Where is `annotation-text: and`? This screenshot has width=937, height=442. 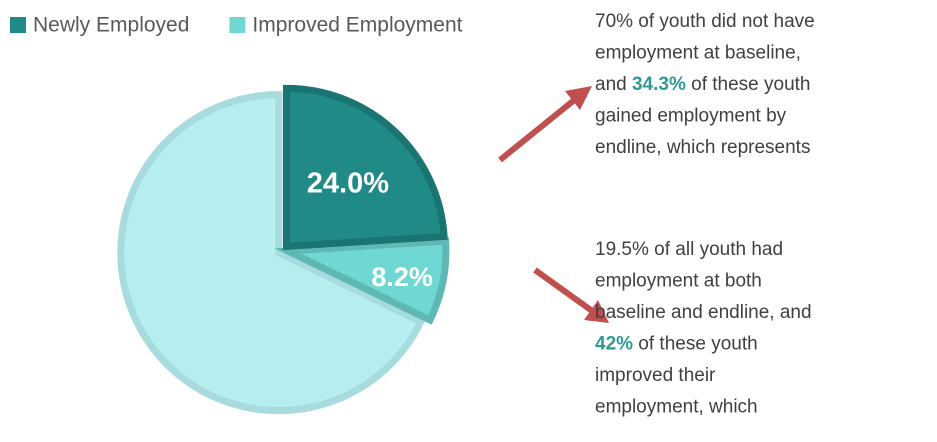
annotation-text: and is located at coordinates (613, 84).